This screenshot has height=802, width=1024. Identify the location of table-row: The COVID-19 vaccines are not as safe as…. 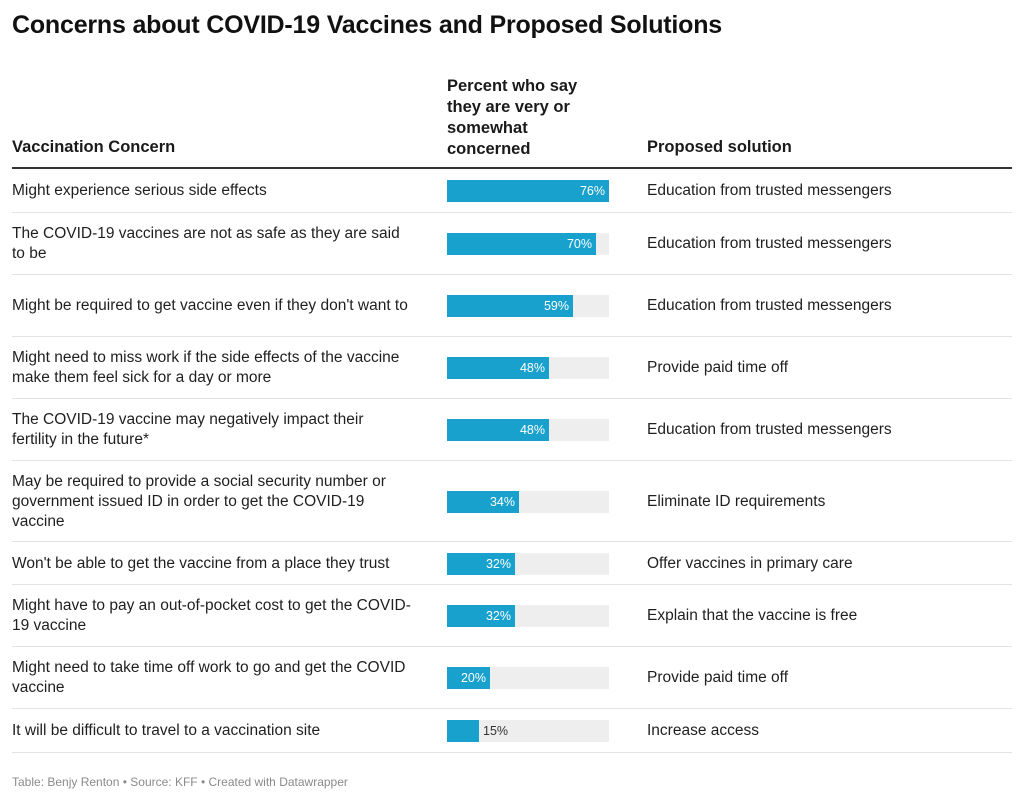
(512, 244).